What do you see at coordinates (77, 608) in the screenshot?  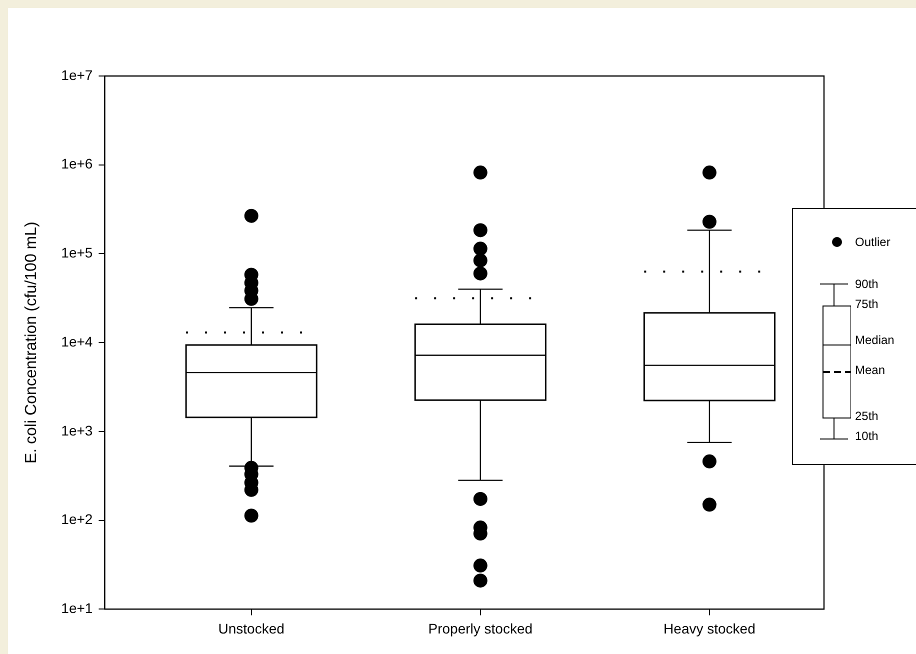 I see `y-tick-label: 1e+1` at bounding box center [77, 608].